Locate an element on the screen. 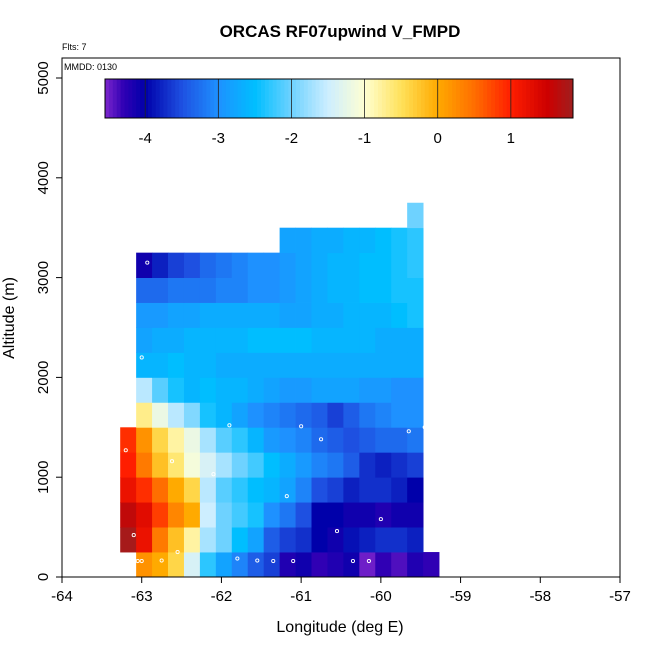  chart-title: ORCAS RF07upwind V_FMPD is located at coordinates (340, 31).